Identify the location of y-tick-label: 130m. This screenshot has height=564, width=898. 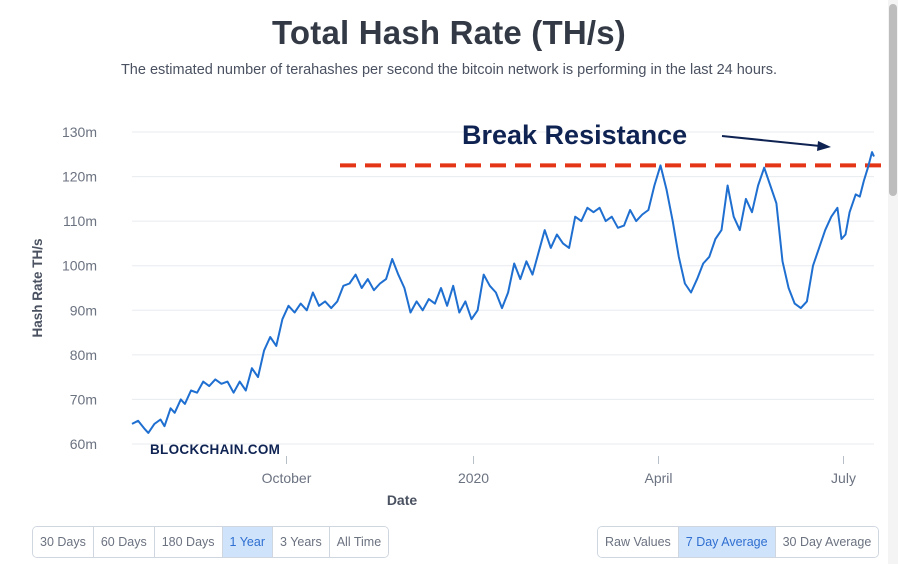
(79, 132).